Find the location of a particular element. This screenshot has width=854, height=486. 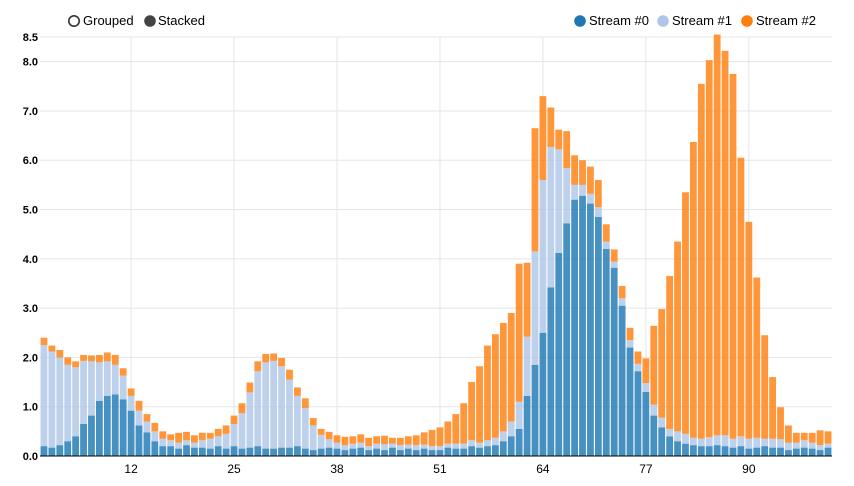

legend-item-stream-0: Stream #0 is located at coordinates (611, 20).